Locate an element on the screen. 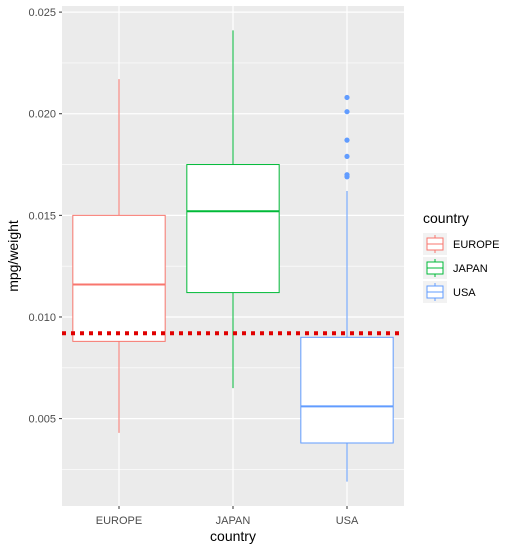 The height and width of the screenshot is (551, 520). x-tick-label: EUROPE is located at coordinates (119, 521).